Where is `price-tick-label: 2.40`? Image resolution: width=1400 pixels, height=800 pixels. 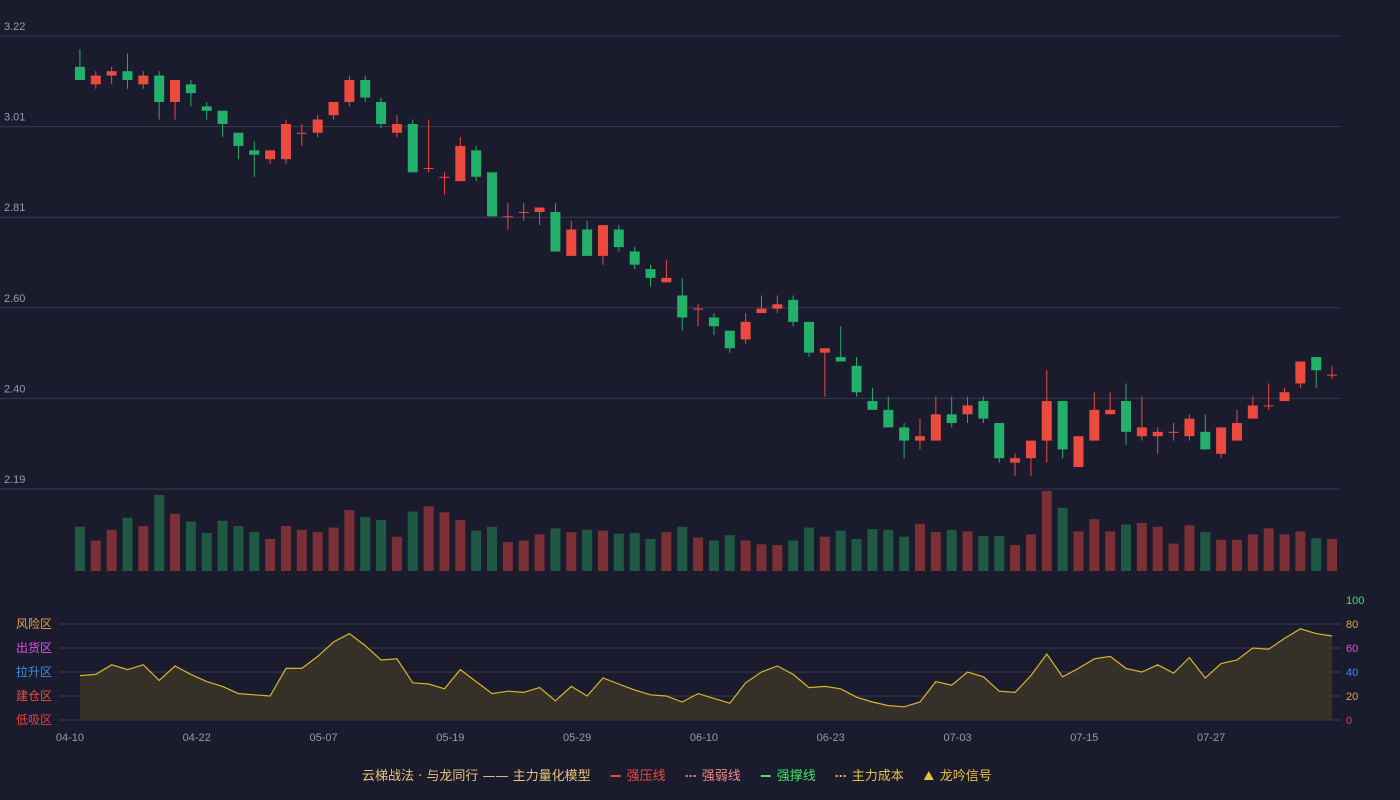 price-tick-label: 2.40 is located at coordinates (14, 389).